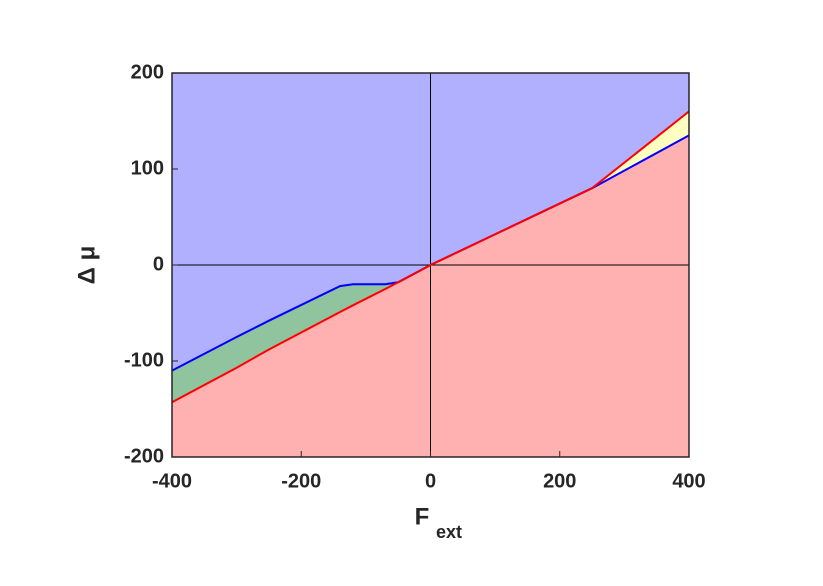 This screenshot has height=586, width=823. Describe the element at coordinates (559, 481) in the screenshot. I see `x-tick-label: 200` at that location.